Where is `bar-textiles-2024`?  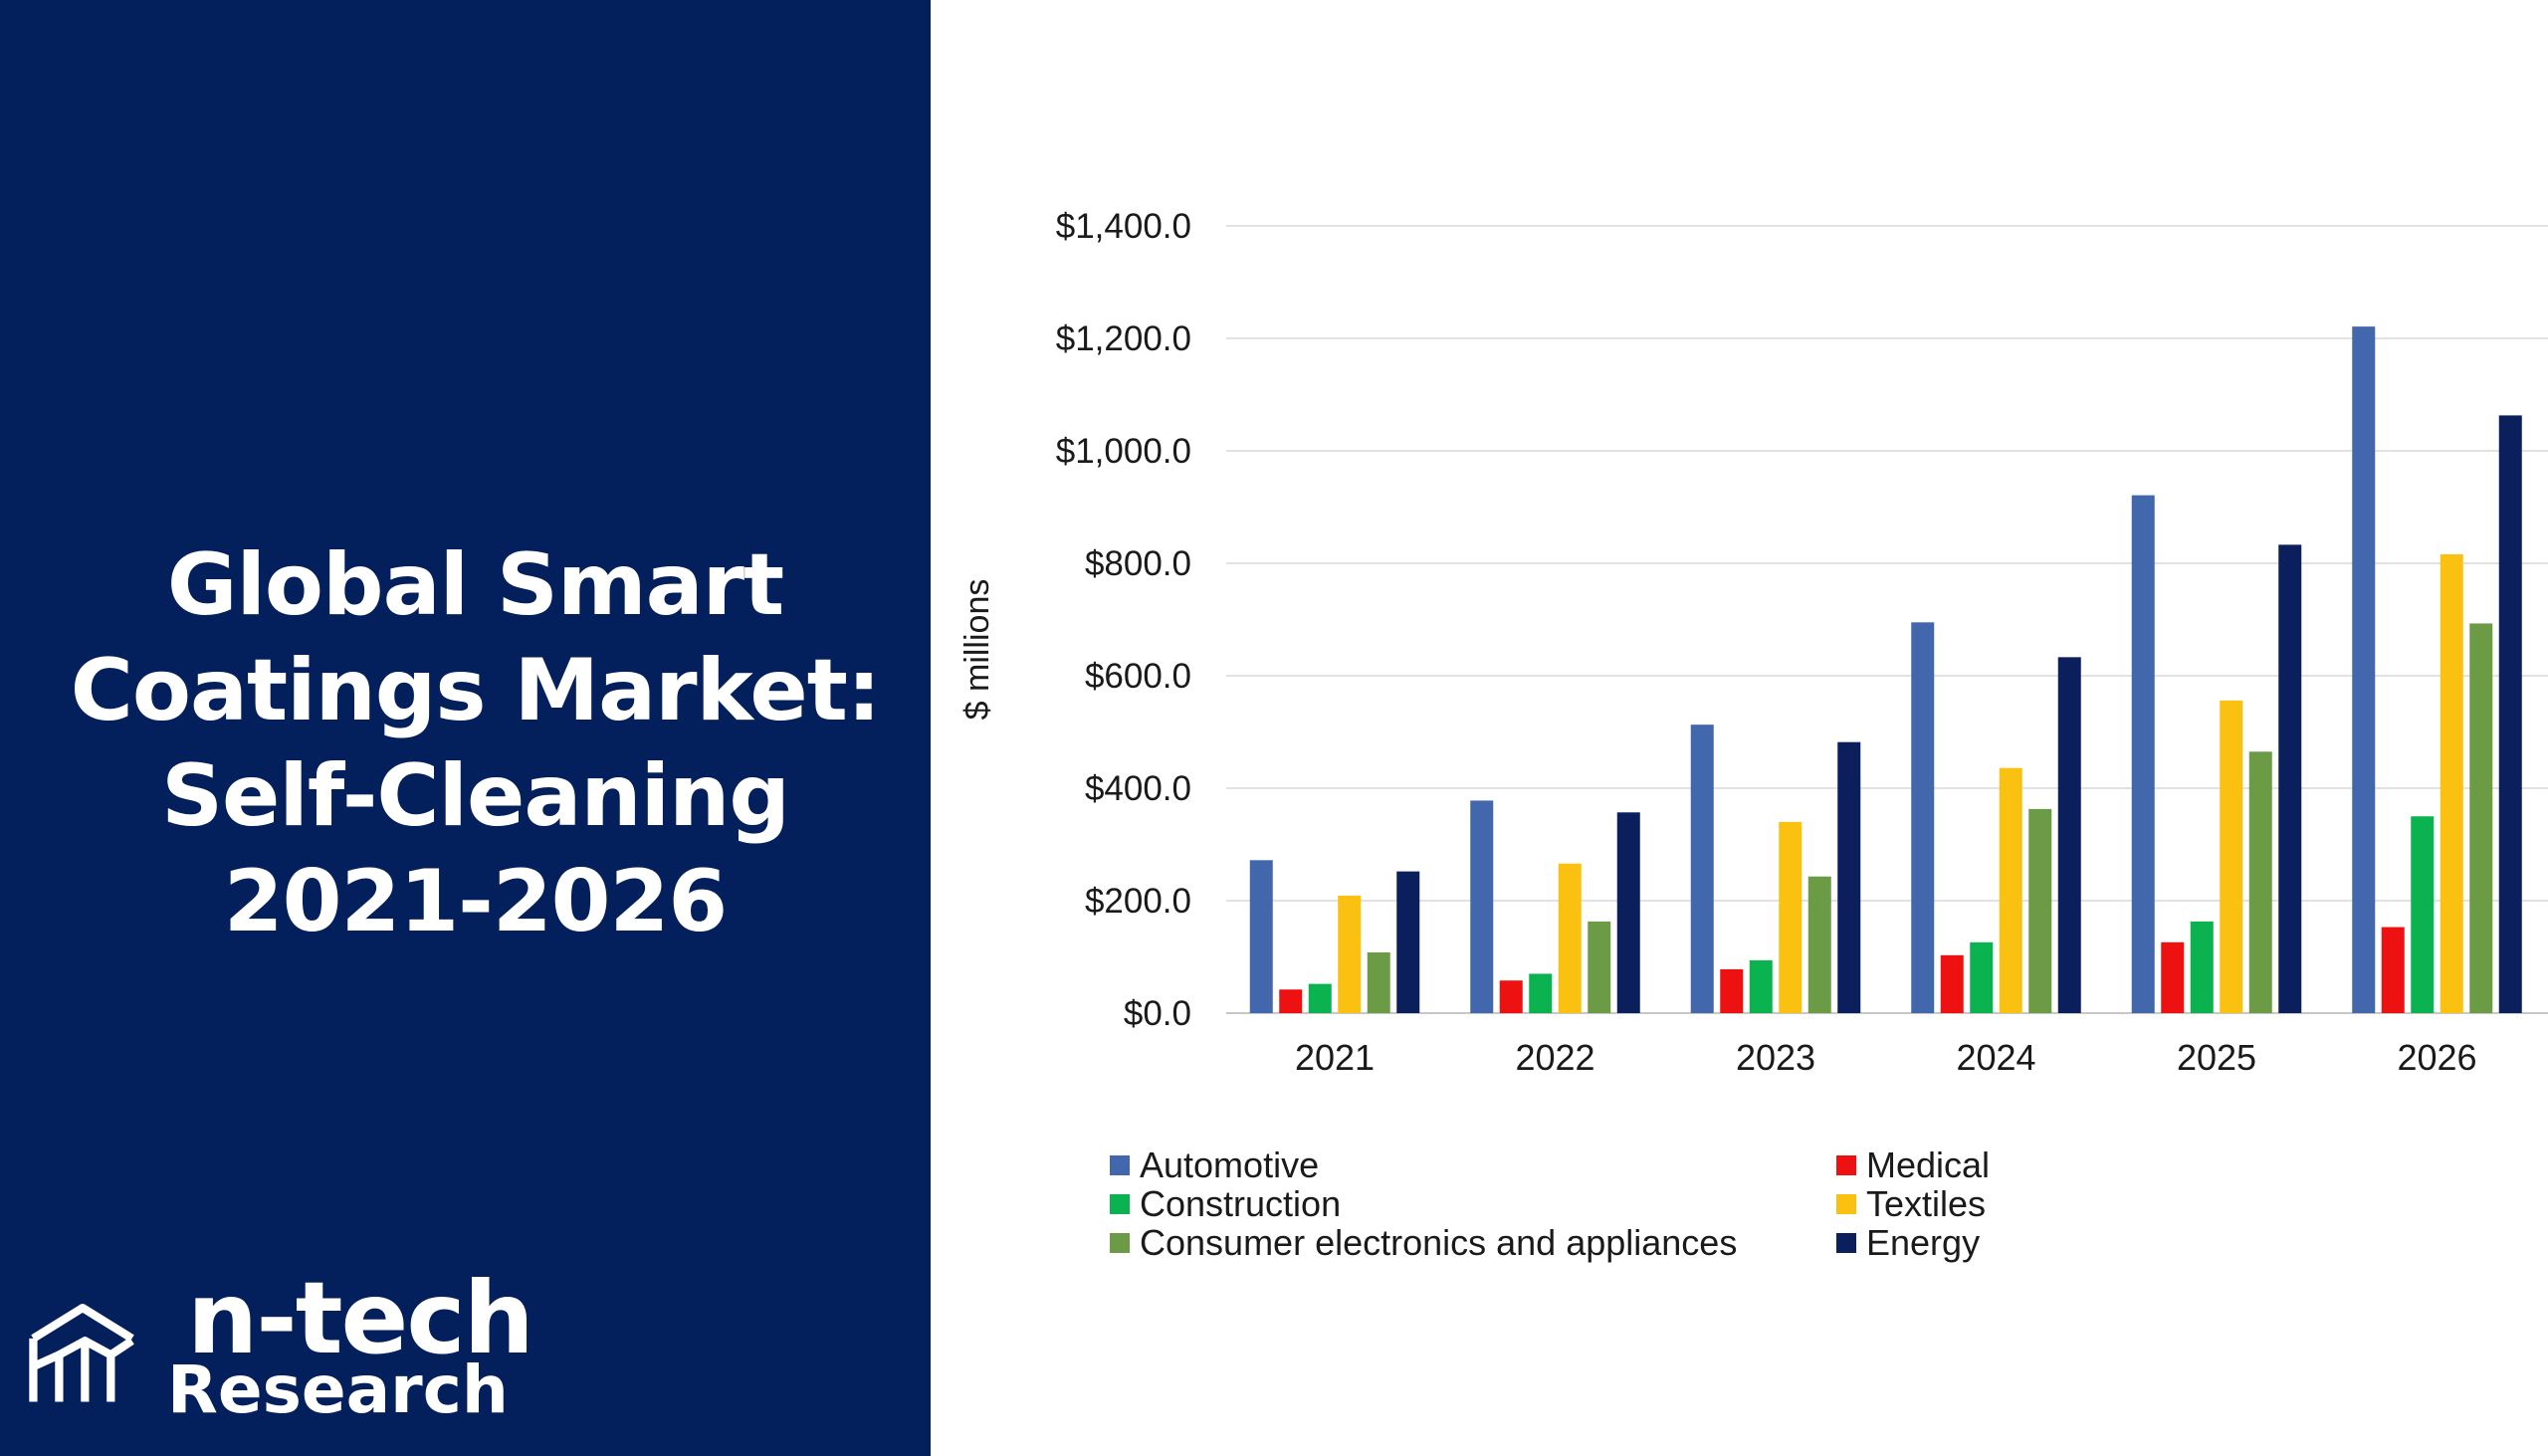
bar-textiles-2024 is located at coordinates (2010, 890).